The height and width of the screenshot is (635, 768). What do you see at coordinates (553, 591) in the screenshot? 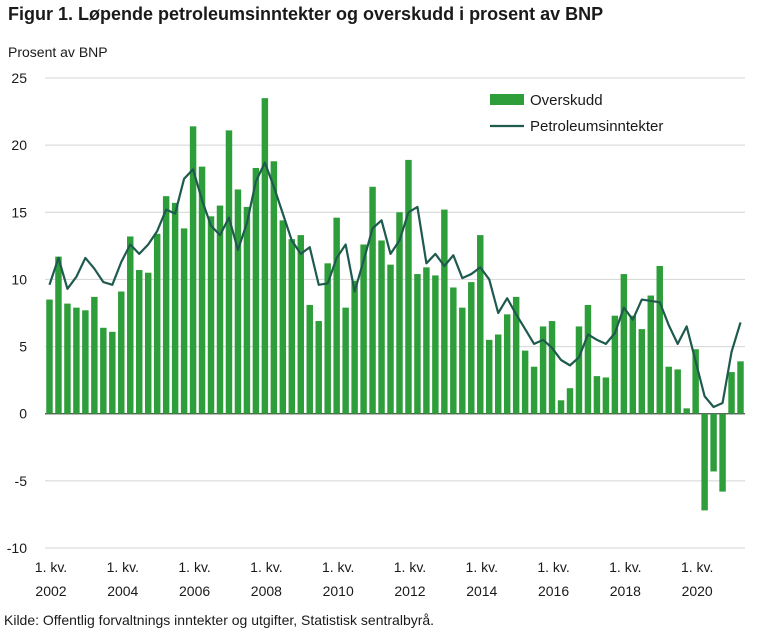
I see `x-tick-label: 2016` at bounding box center [553, 591].